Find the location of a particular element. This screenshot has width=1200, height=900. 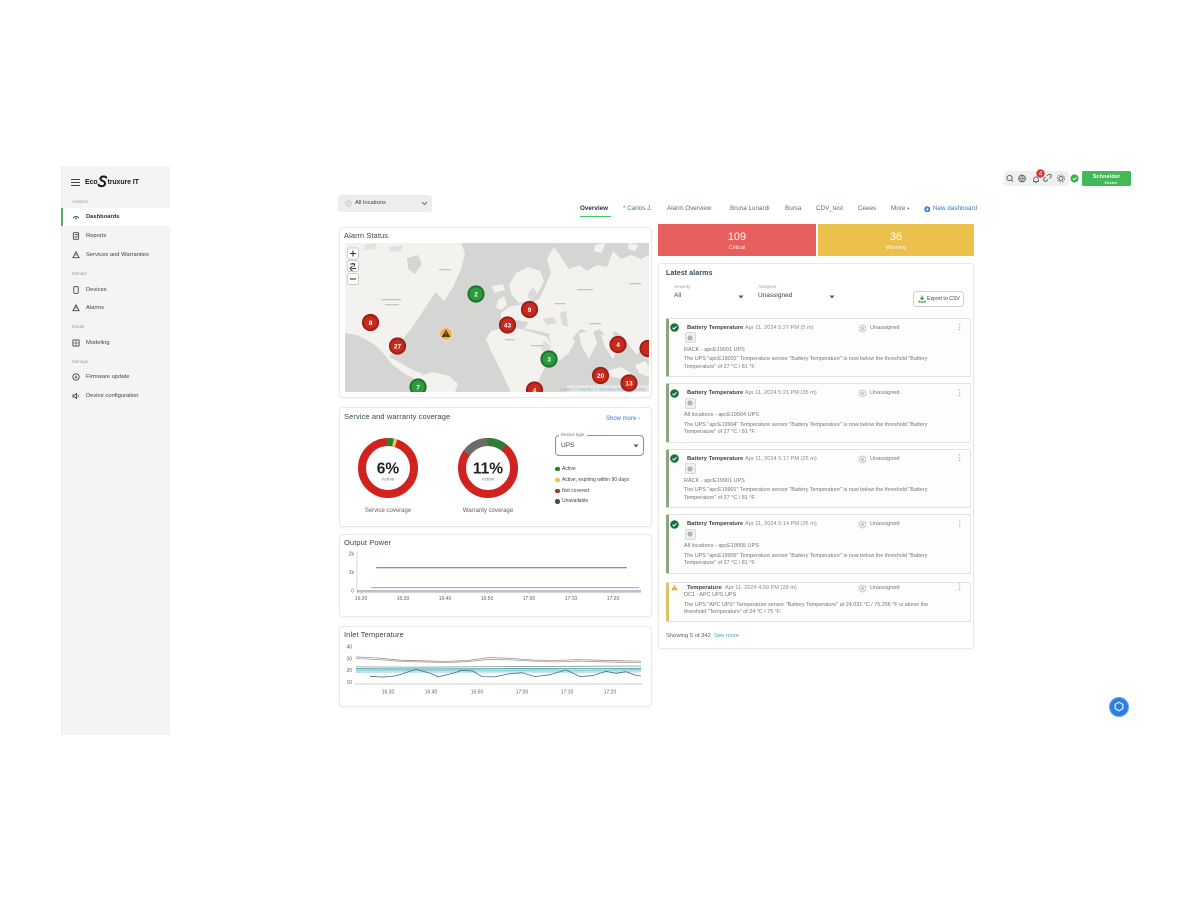

svg-text: 7 is located at coordinates (418, 387).